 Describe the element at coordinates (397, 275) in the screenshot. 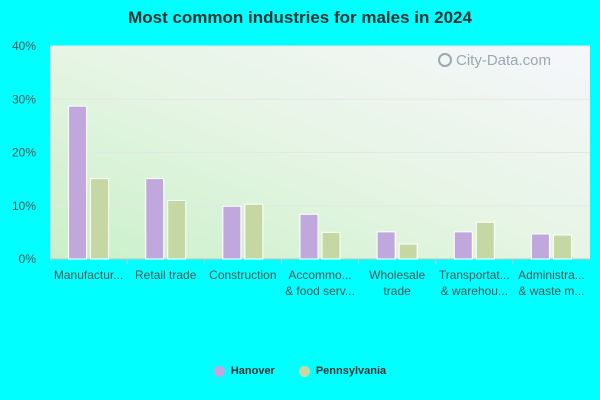

I see `x-category-label: Wholesale` at that location.